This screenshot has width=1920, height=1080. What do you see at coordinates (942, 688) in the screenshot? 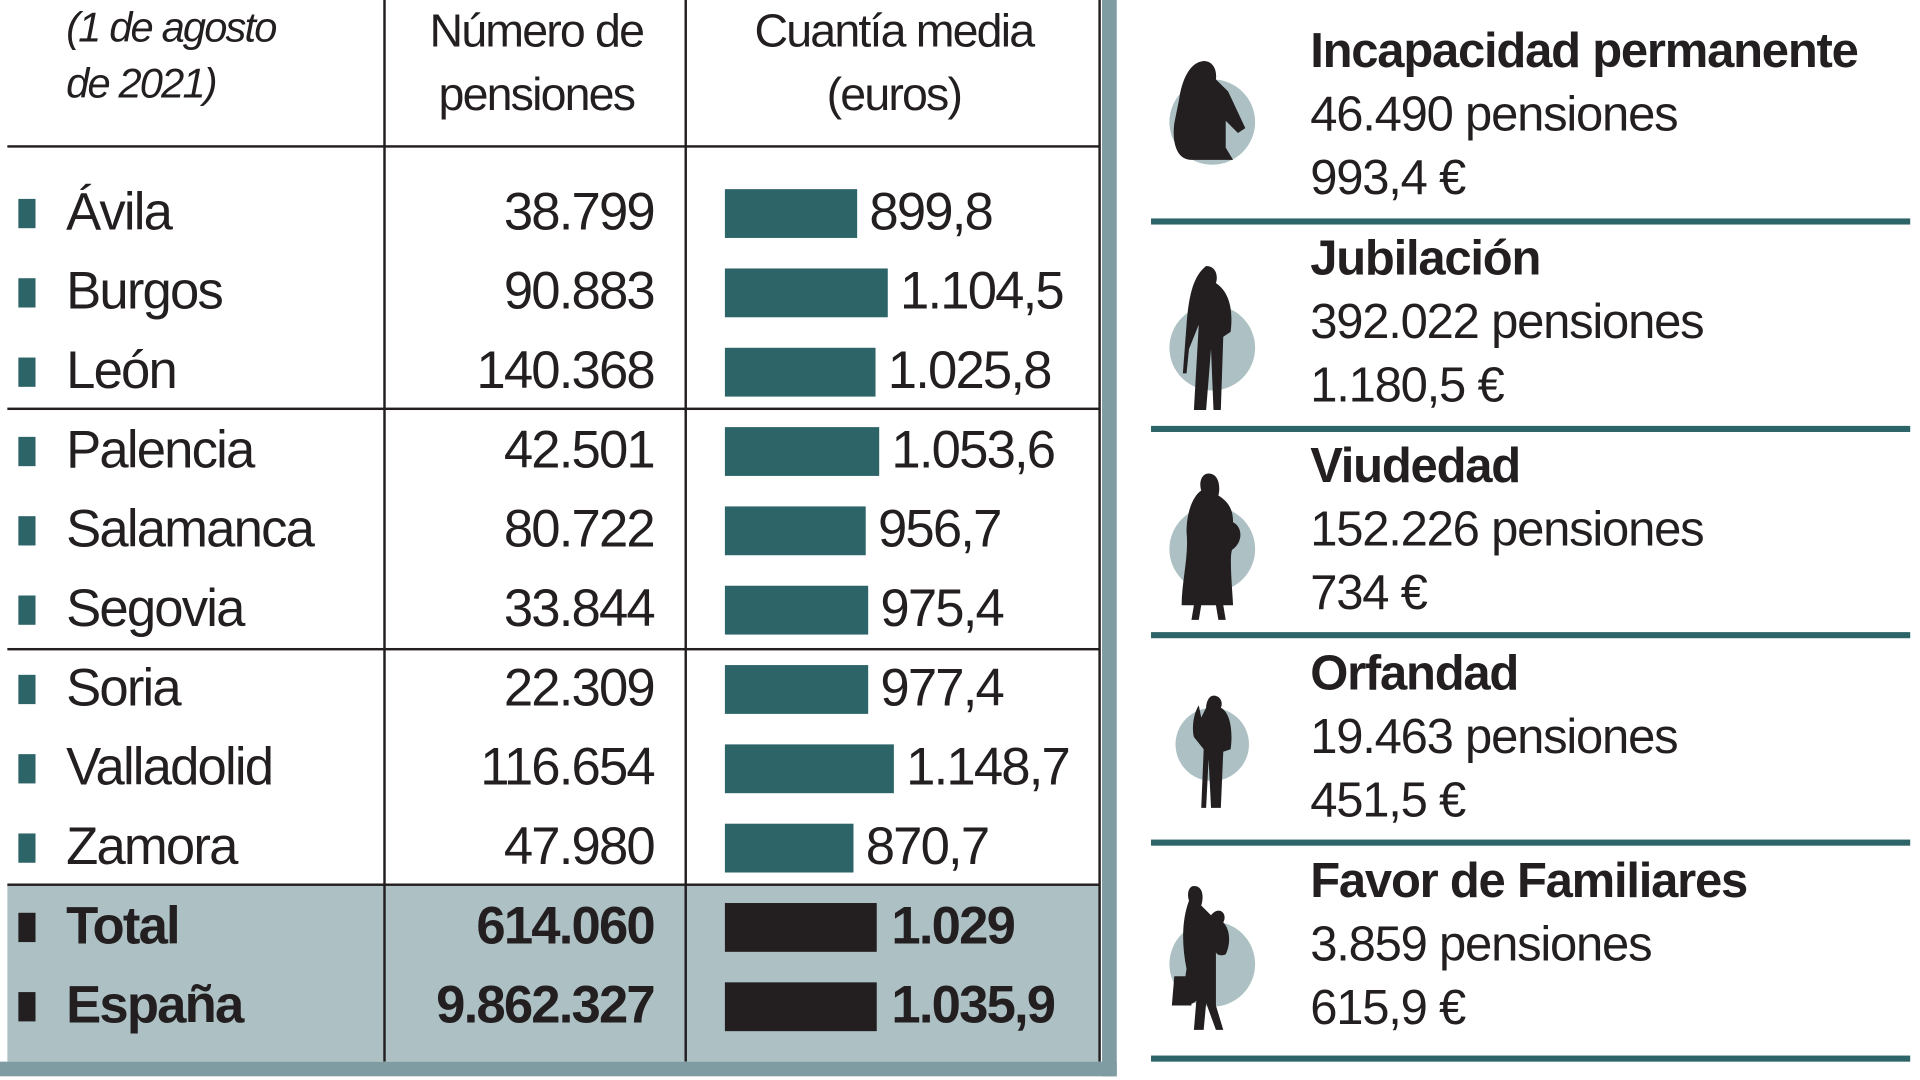
I see `amount-value: 977,4` at bounding box center [942, 688].